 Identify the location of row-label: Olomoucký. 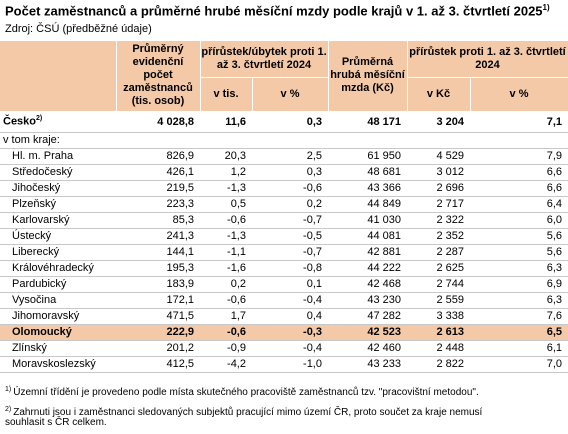
(58, 332).